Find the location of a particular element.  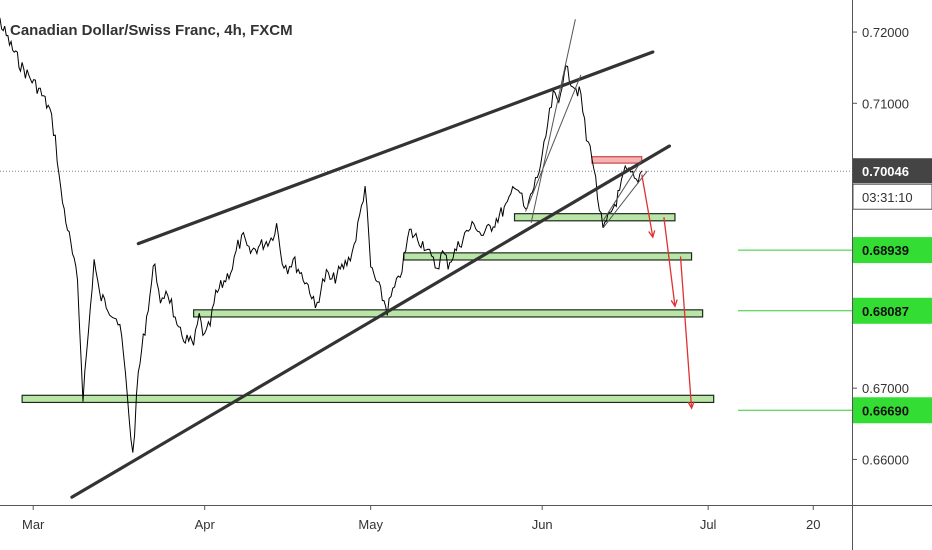

y-tick-label-2: 0.71000 is located at coordinates (885, 103).